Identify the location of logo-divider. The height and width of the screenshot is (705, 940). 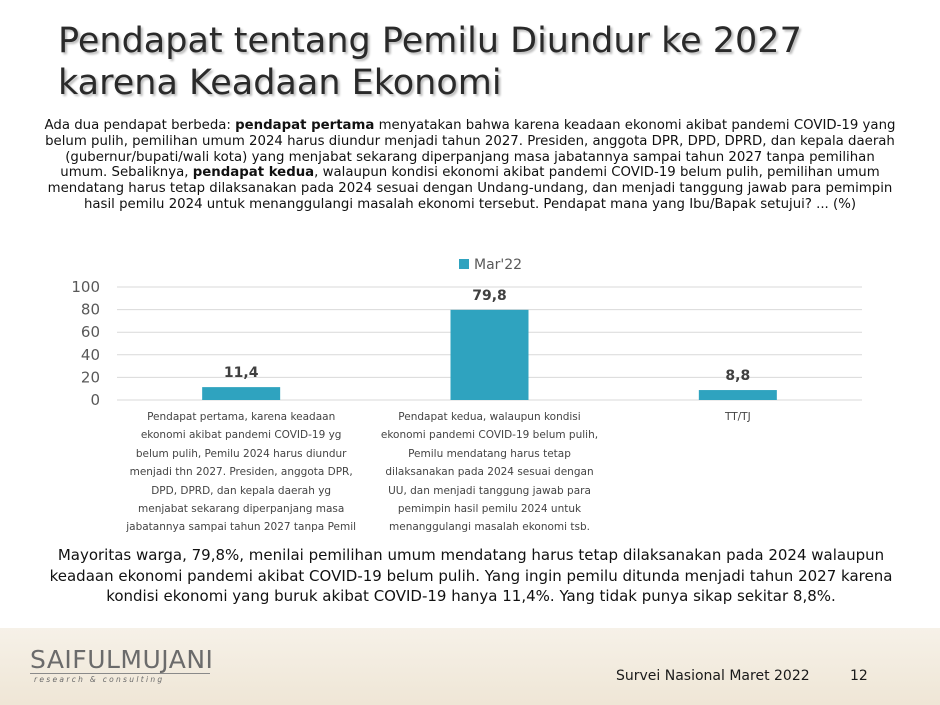
(120, 673).